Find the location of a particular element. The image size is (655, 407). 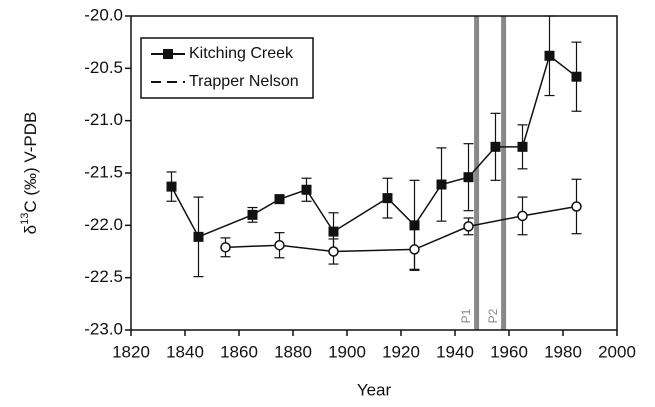

legend-label: Trapper Nelson is located at coordinates (244, 81).